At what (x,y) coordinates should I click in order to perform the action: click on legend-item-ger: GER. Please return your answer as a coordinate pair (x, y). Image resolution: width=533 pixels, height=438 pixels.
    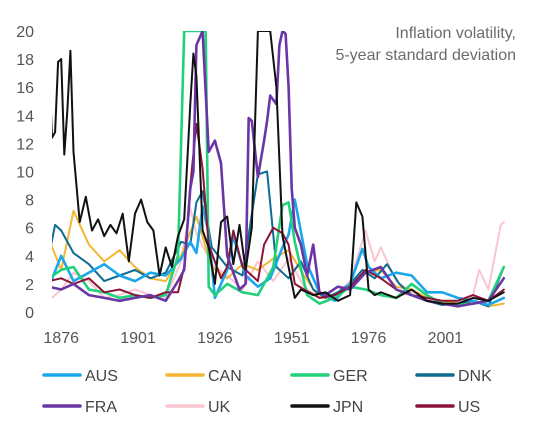
    Looking at the image, I should click on (329, 376).